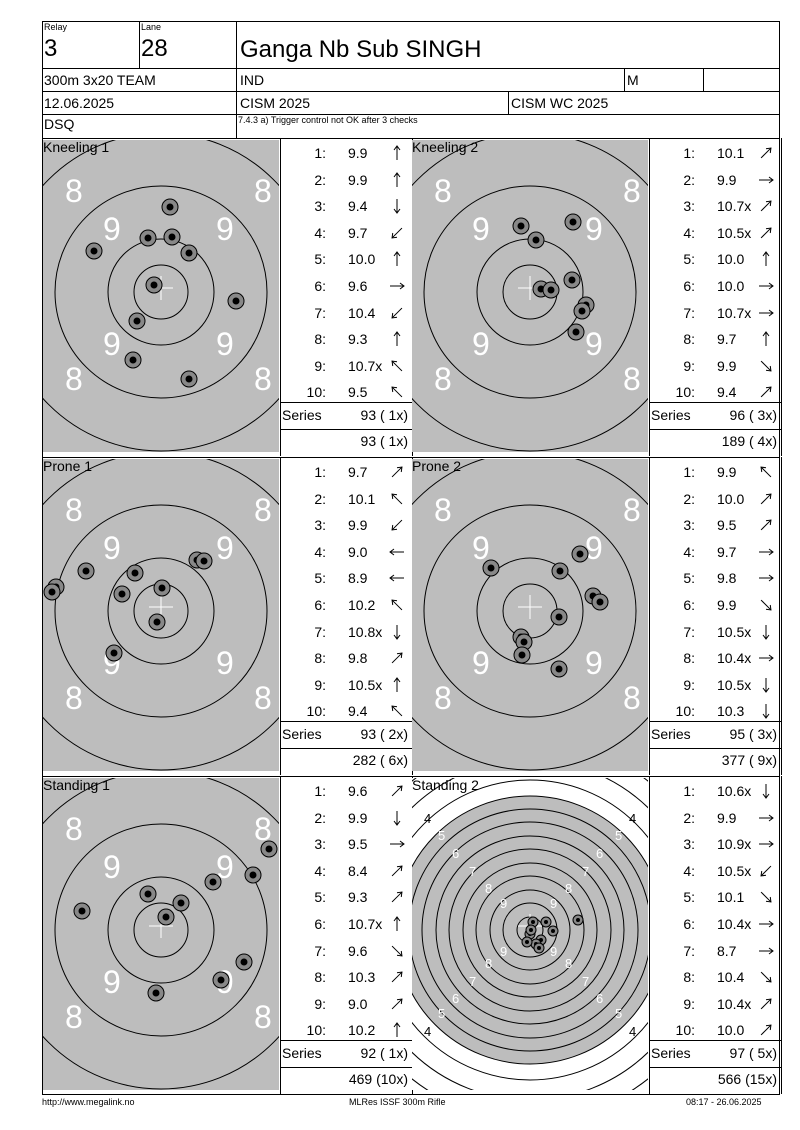  Describe the element at coordinates (154, 48) in the screenshot. I see `lane-value: 28` at that location.